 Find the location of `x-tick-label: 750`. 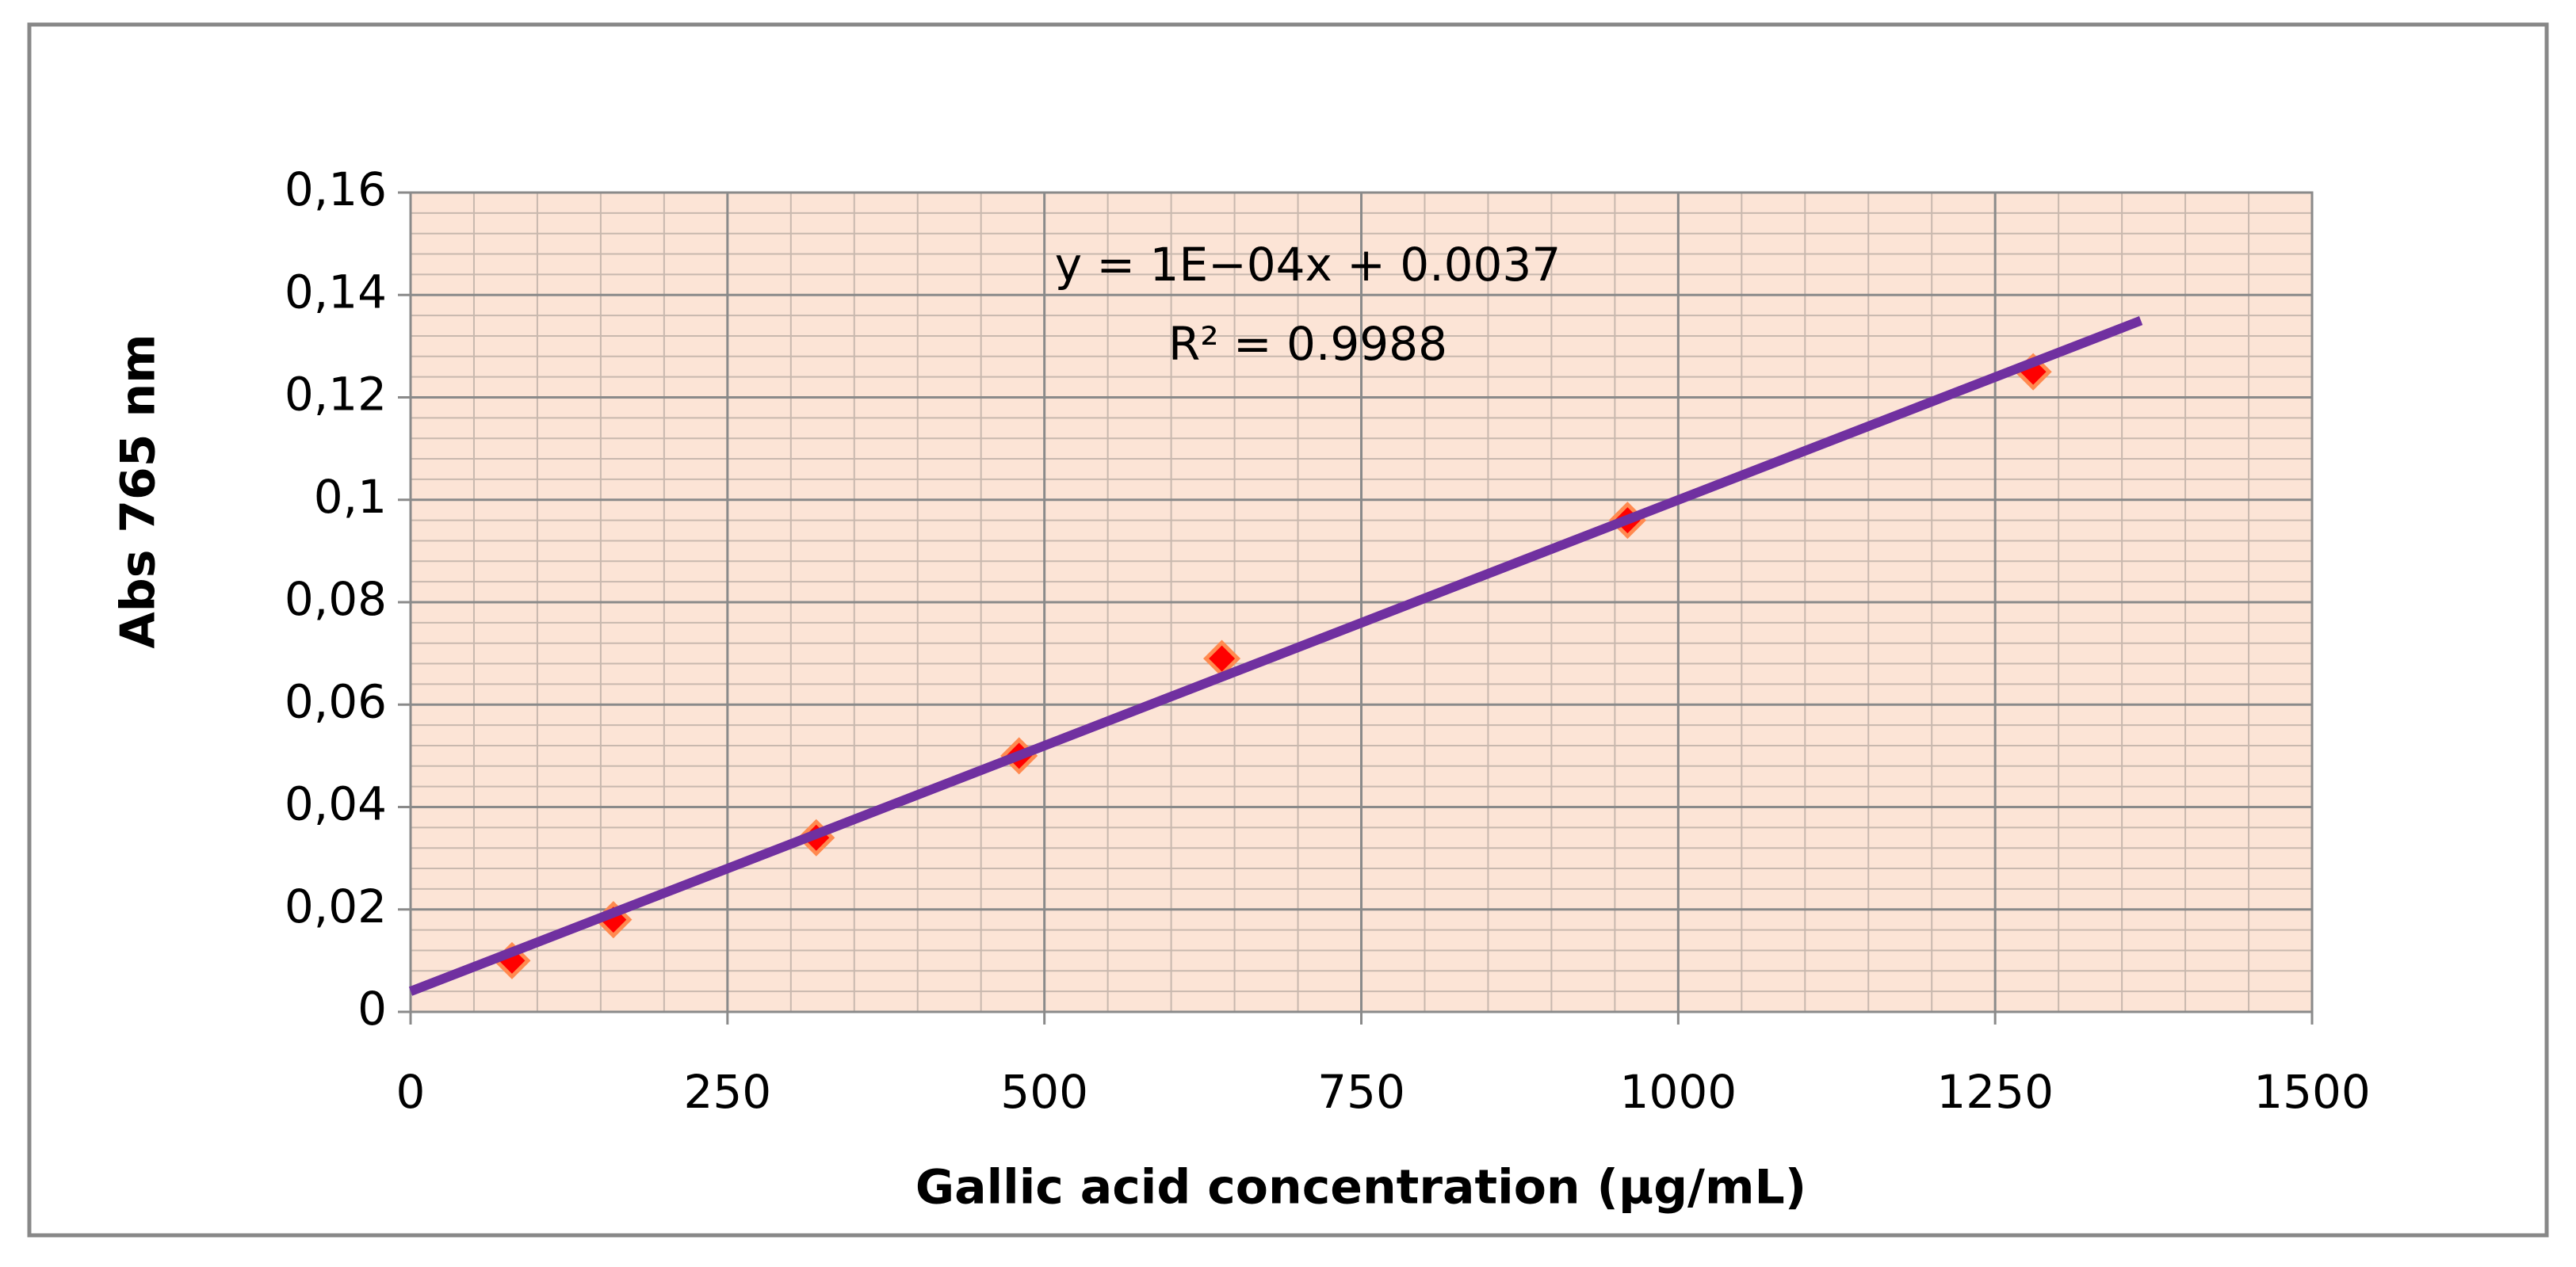

x-tick-label: 750 is located at coordinates (1361, 1092).